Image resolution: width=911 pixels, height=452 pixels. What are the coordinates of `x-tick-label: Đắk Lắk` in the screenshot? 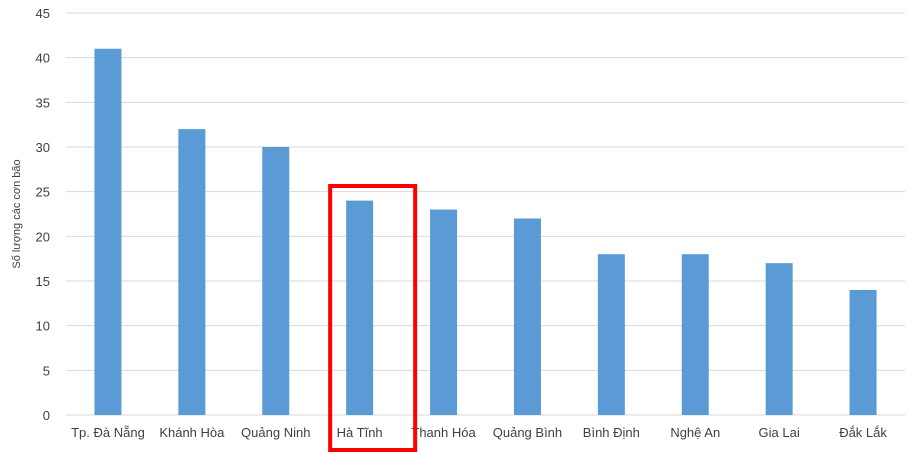 It's located at (863, 432).